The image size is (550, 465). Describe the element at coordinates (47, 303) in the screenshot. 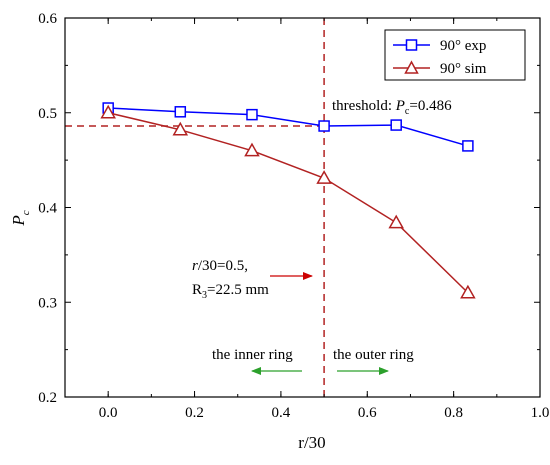

I see `y-tick-label: 0.3` at that location.